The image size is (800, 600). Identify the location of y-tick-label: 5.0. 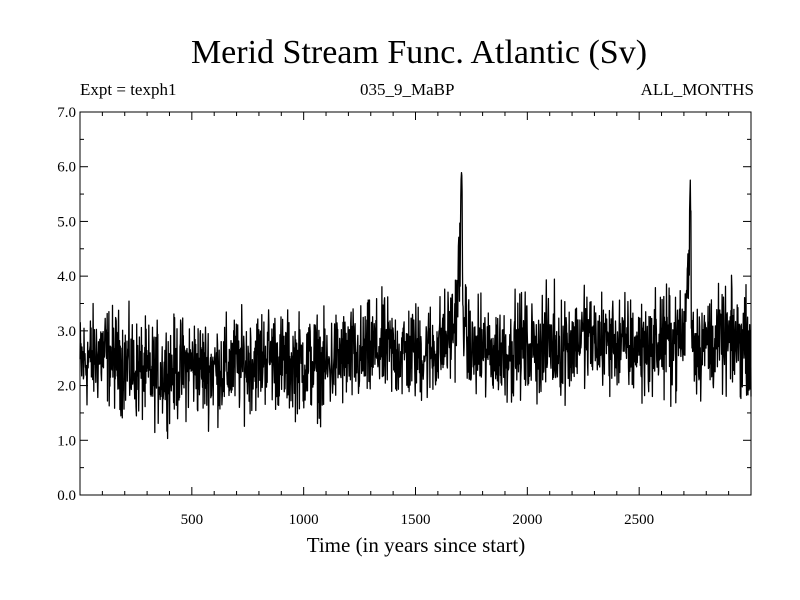
(66, 222).